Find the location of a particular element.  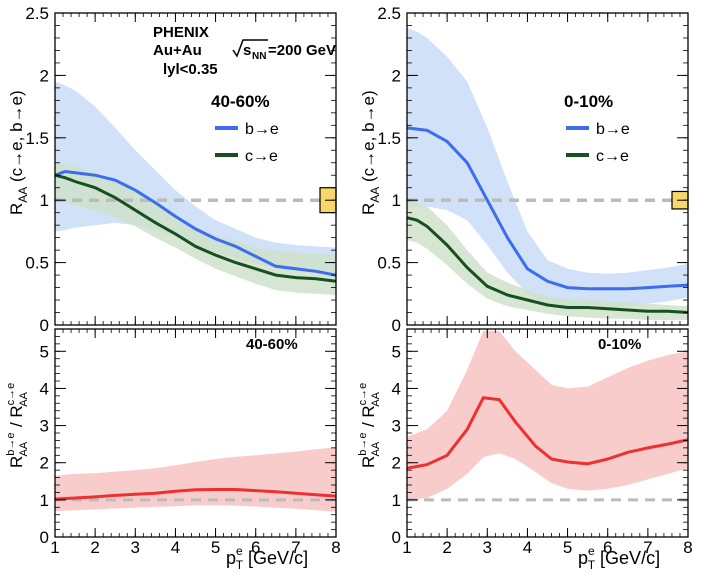

right-raa-ytick-label: 1 is located at coordinates (396, 200).